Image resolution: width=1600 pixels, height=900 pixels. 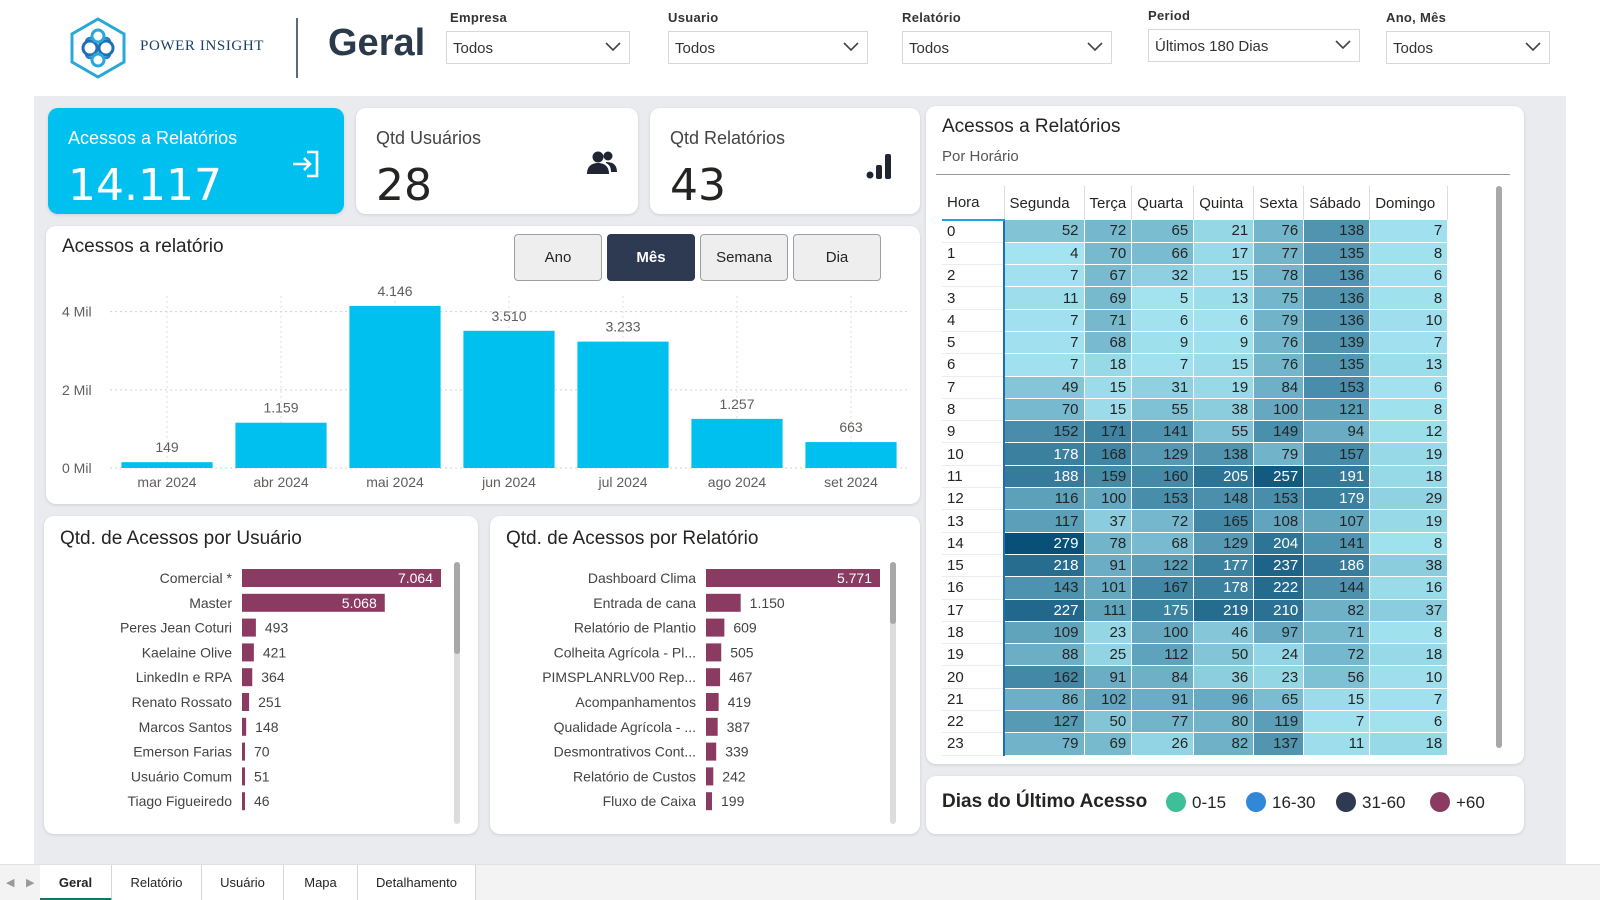 I want to click on heatmap-cell: 71, so click(x=1337, y=633).